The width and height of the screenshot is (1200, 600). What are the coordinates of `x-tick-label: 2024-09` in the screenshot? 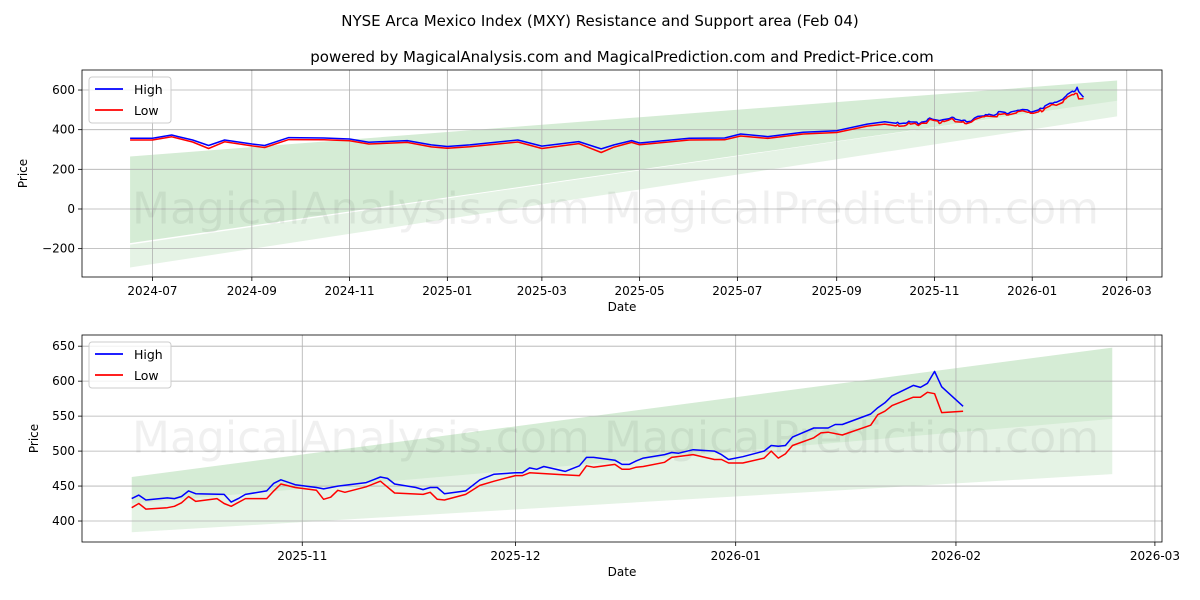 It's located at (252, 291).